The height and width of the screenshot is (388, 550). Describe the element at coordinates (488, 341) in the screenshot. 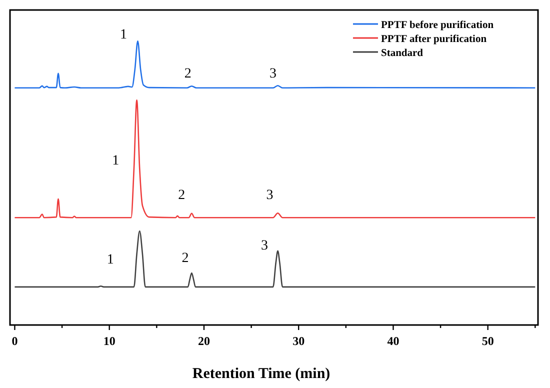

I see `x-tick-label: 50` at that location.